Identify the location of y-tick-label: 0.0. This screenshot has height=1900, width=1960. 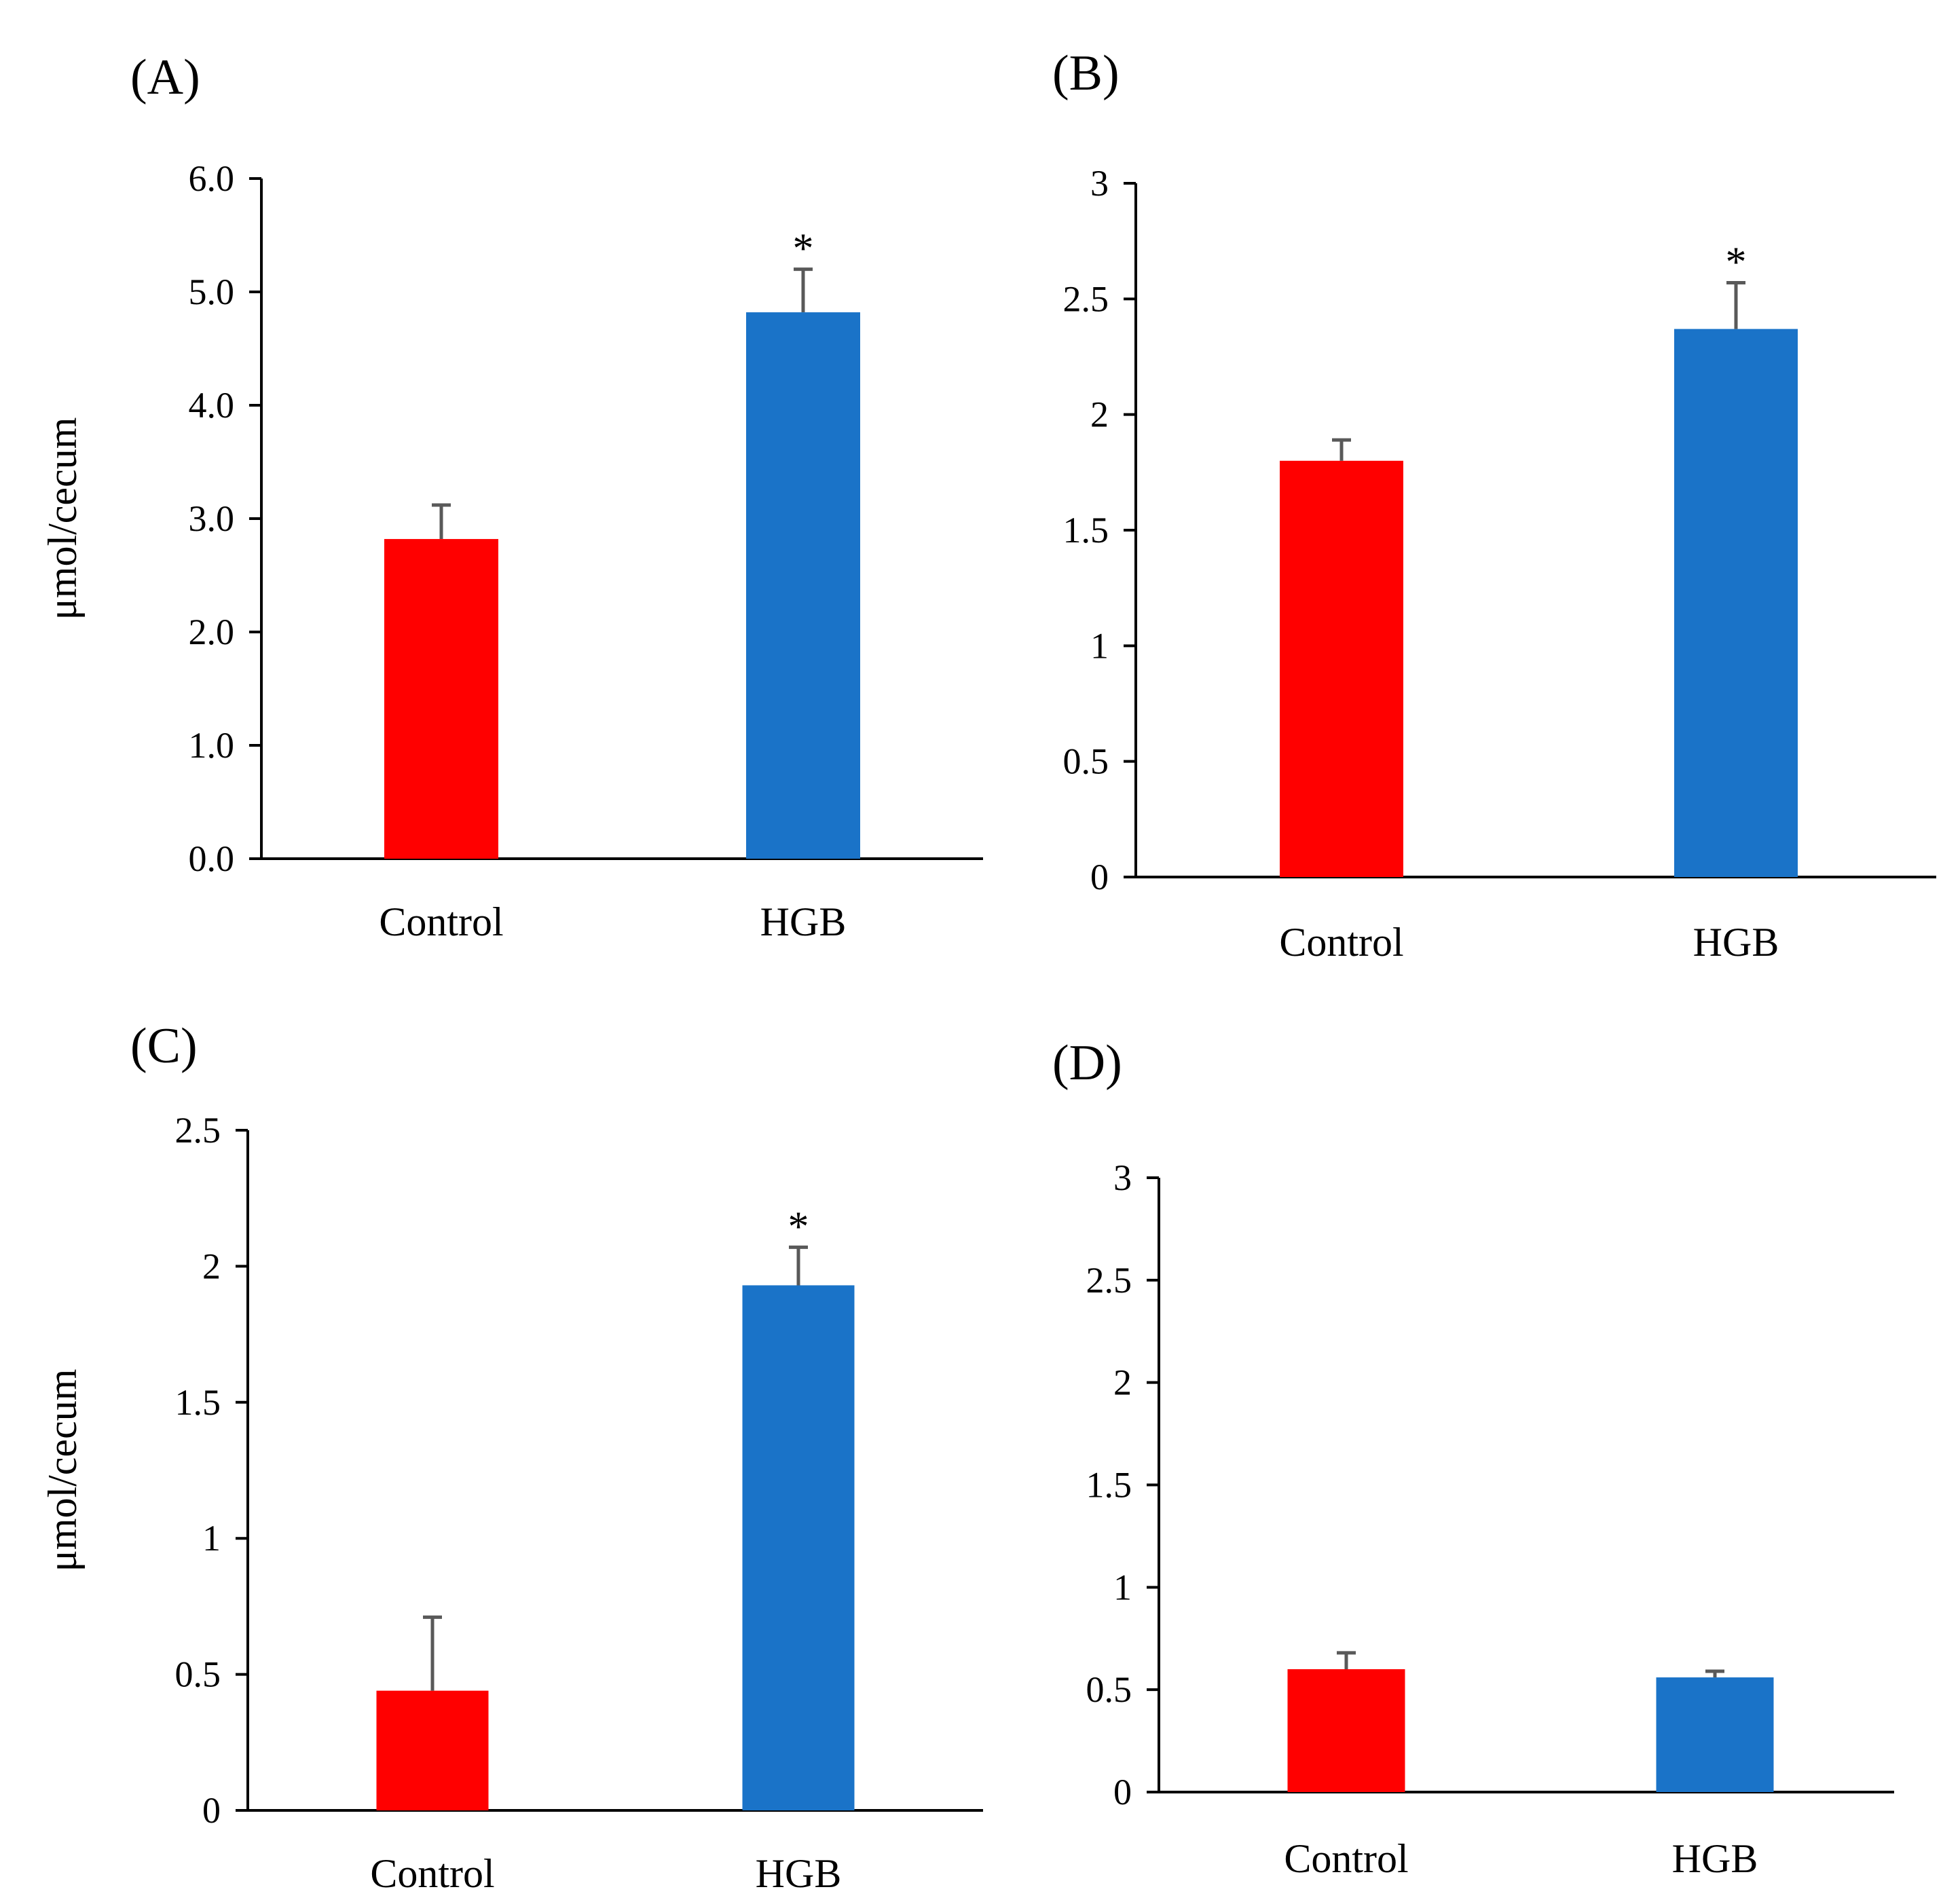
(212, 858).